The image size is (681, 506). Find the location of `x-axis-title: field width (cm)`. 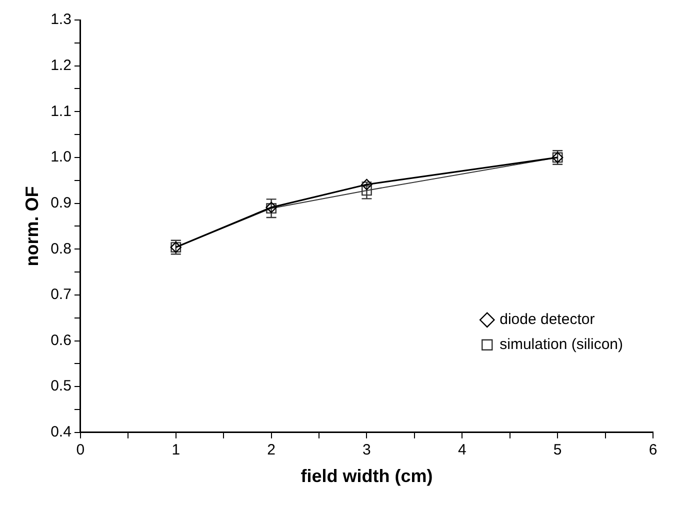

x-axis-title: field width (cm) is located at coordinates (366, 476).